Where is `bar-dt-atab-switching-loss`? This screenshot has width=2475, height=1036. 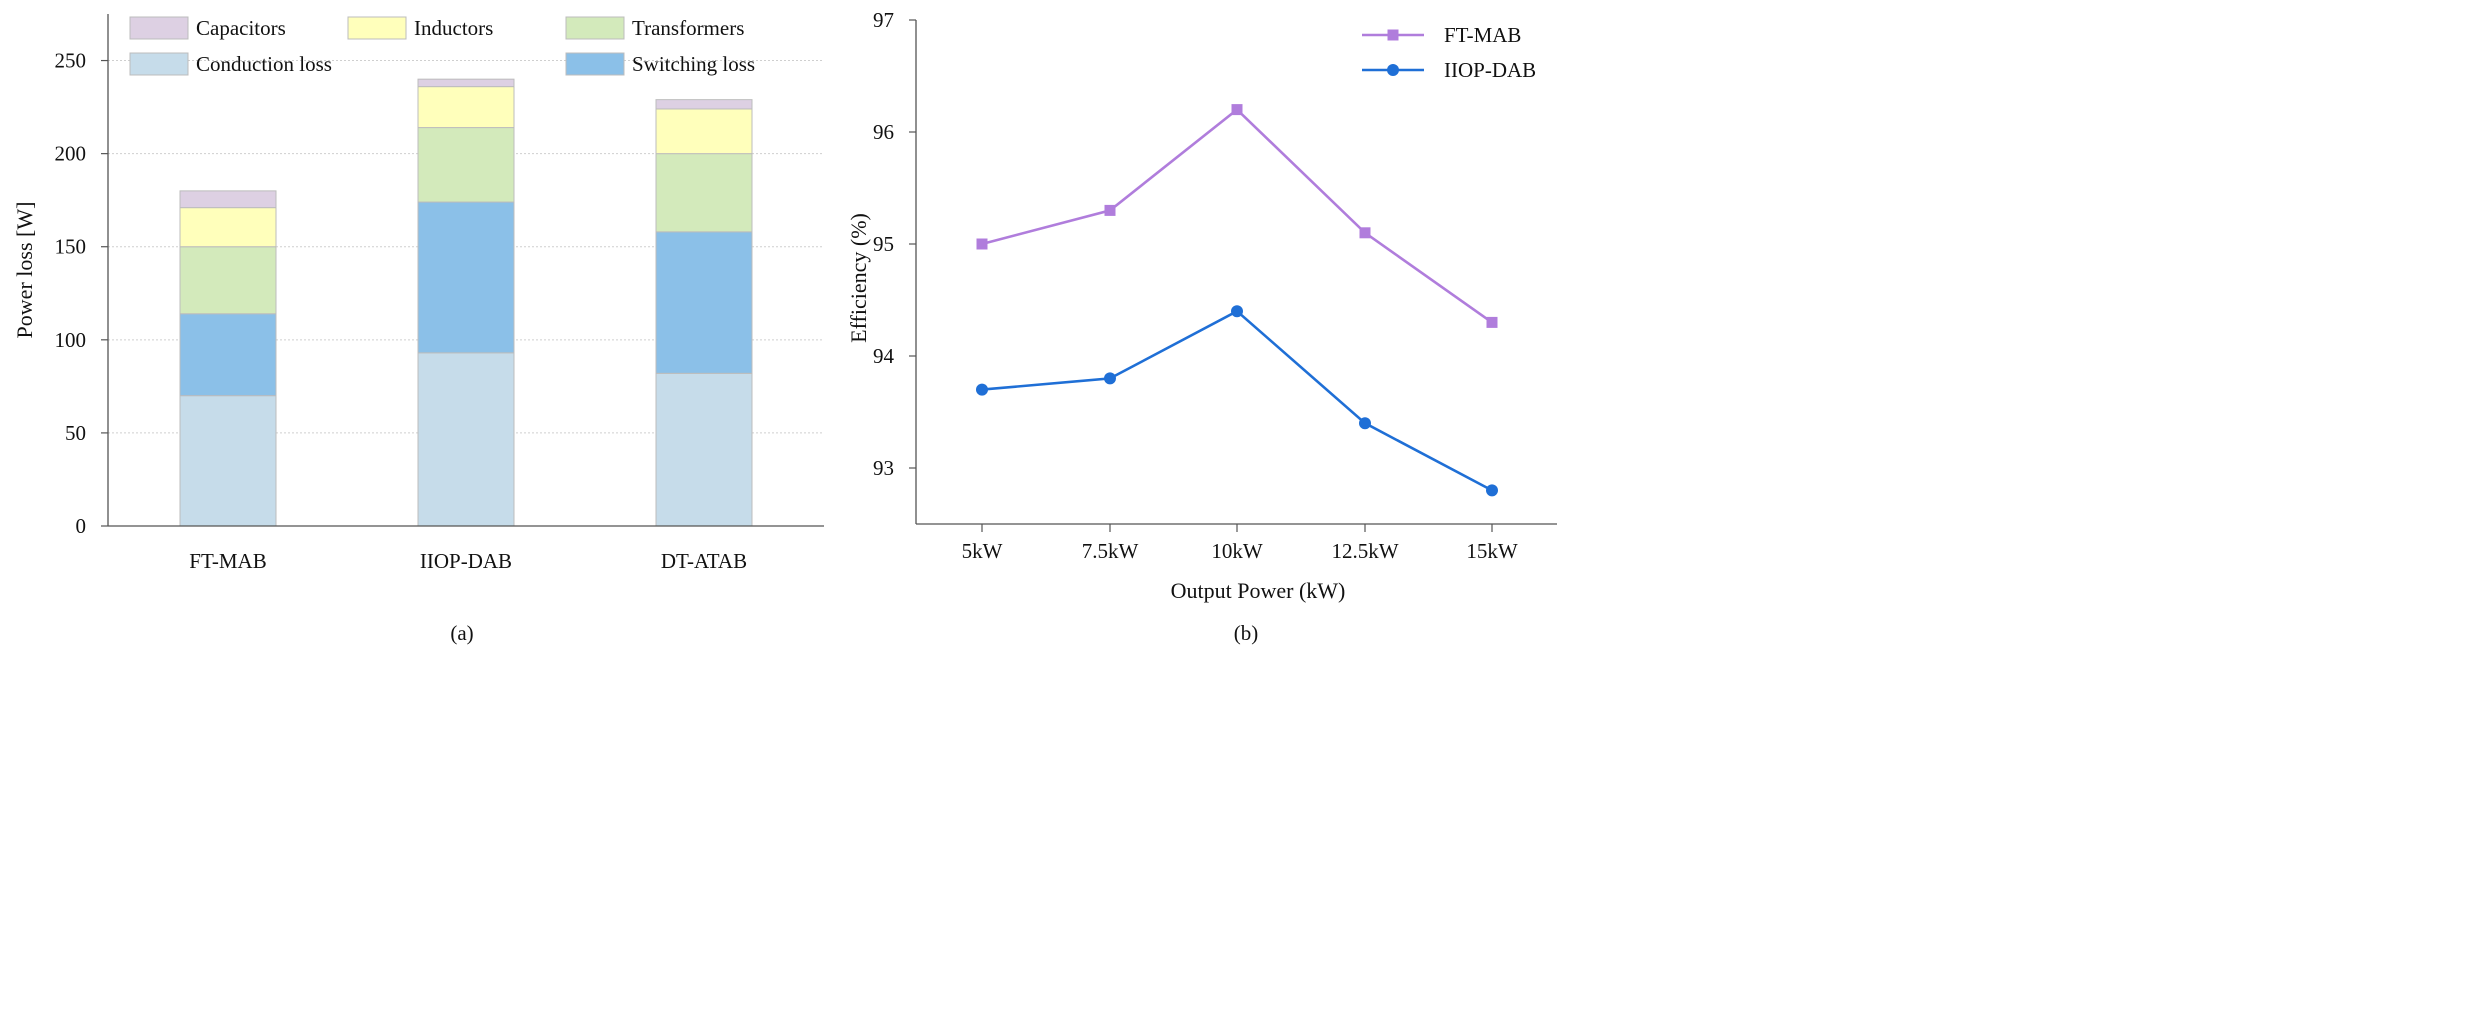 bar-dt-atab-switching-loss is located at coordinates (704, 302).